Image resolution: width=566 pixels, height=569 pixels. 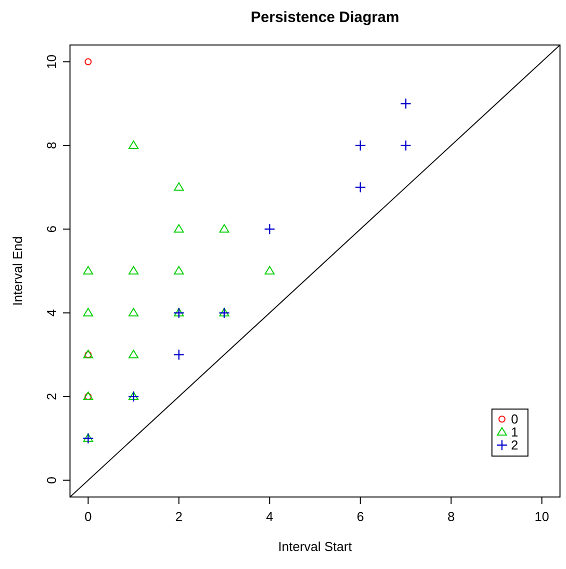 I want to click on legend-label: 0, so click(x=514, y=419).